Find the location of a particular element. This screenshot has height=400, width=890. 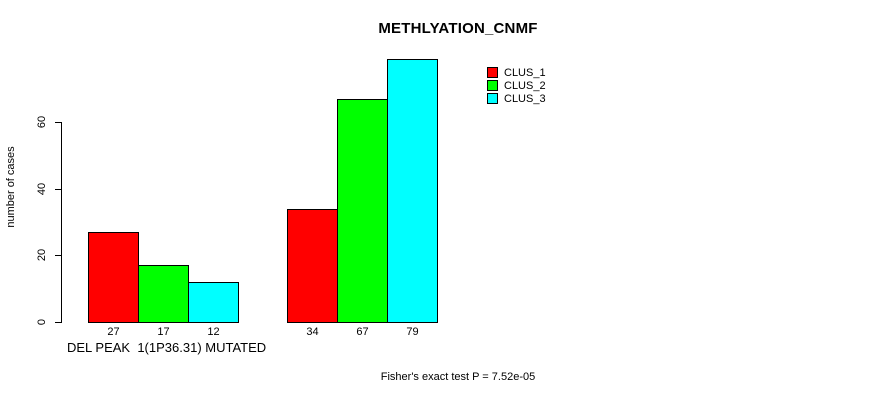

bar-value-label: 12 is located at coordinates (213, 332).